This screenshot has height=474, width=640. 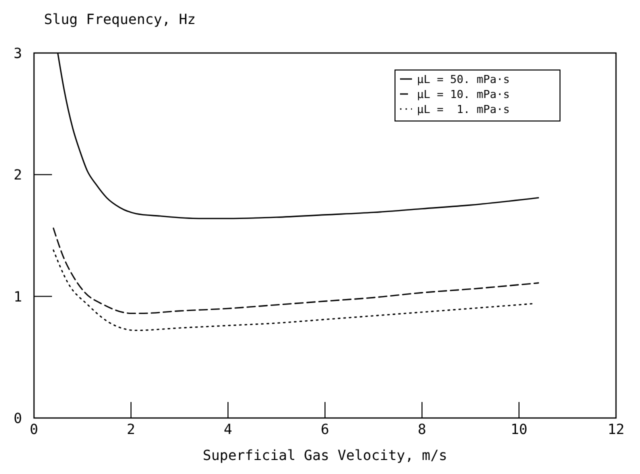 What do you see at coordinates (18, 176) in the screenshot?
I see `y-tick-label: 2` at bounding box center [18, 176].